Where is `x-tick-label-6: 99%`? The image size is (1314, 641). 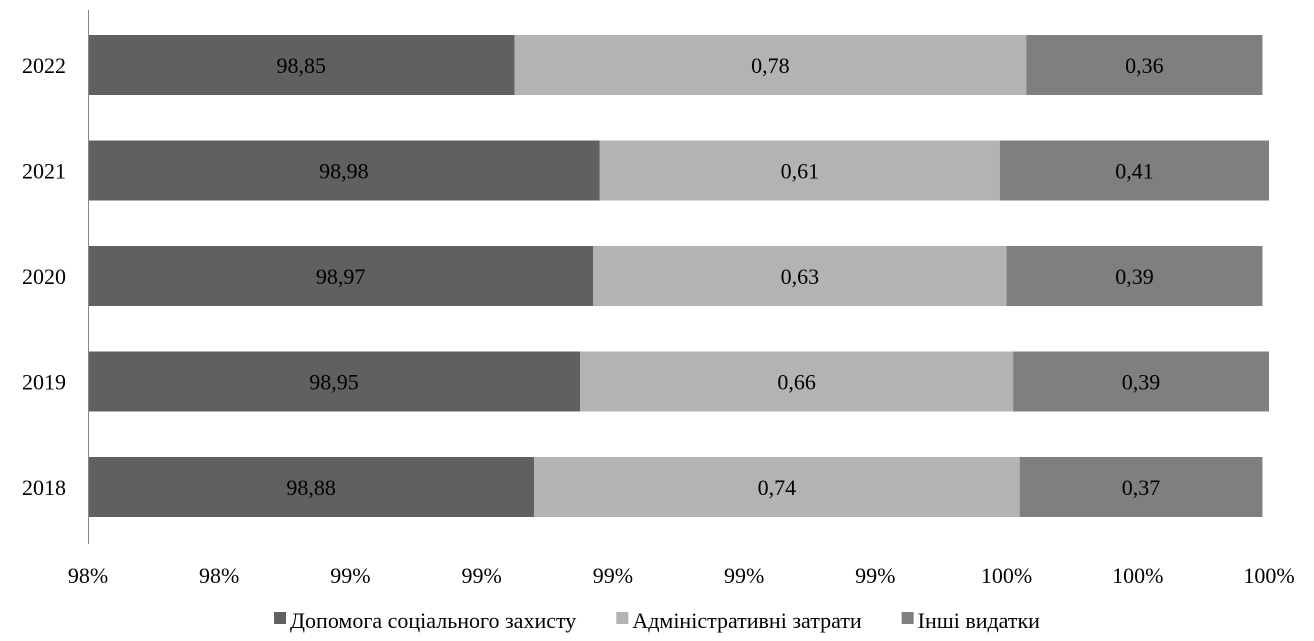 x-tick-label-6: 99% is located at coordinates (875, 575).